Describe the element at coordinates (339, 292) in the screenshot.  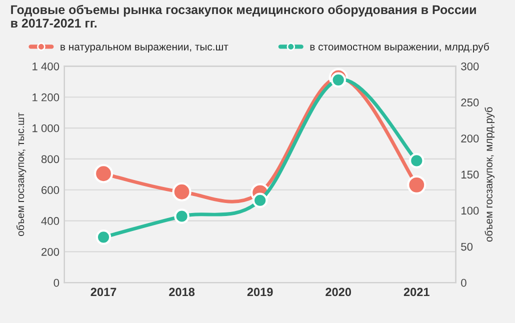
I see `x-tick-label: 2020` at that location.